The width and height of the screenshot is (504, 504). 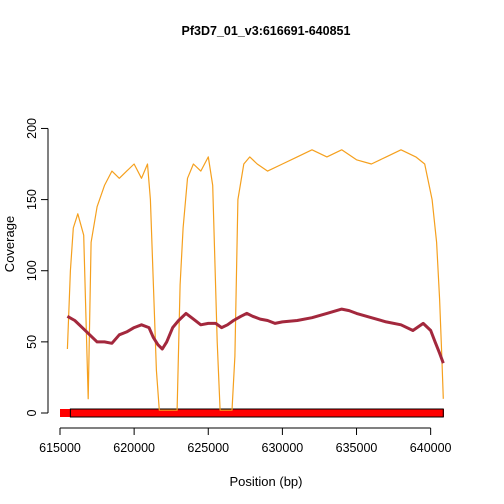 I want to click on x-tick-label: 630000, so click(x=283, y=448).